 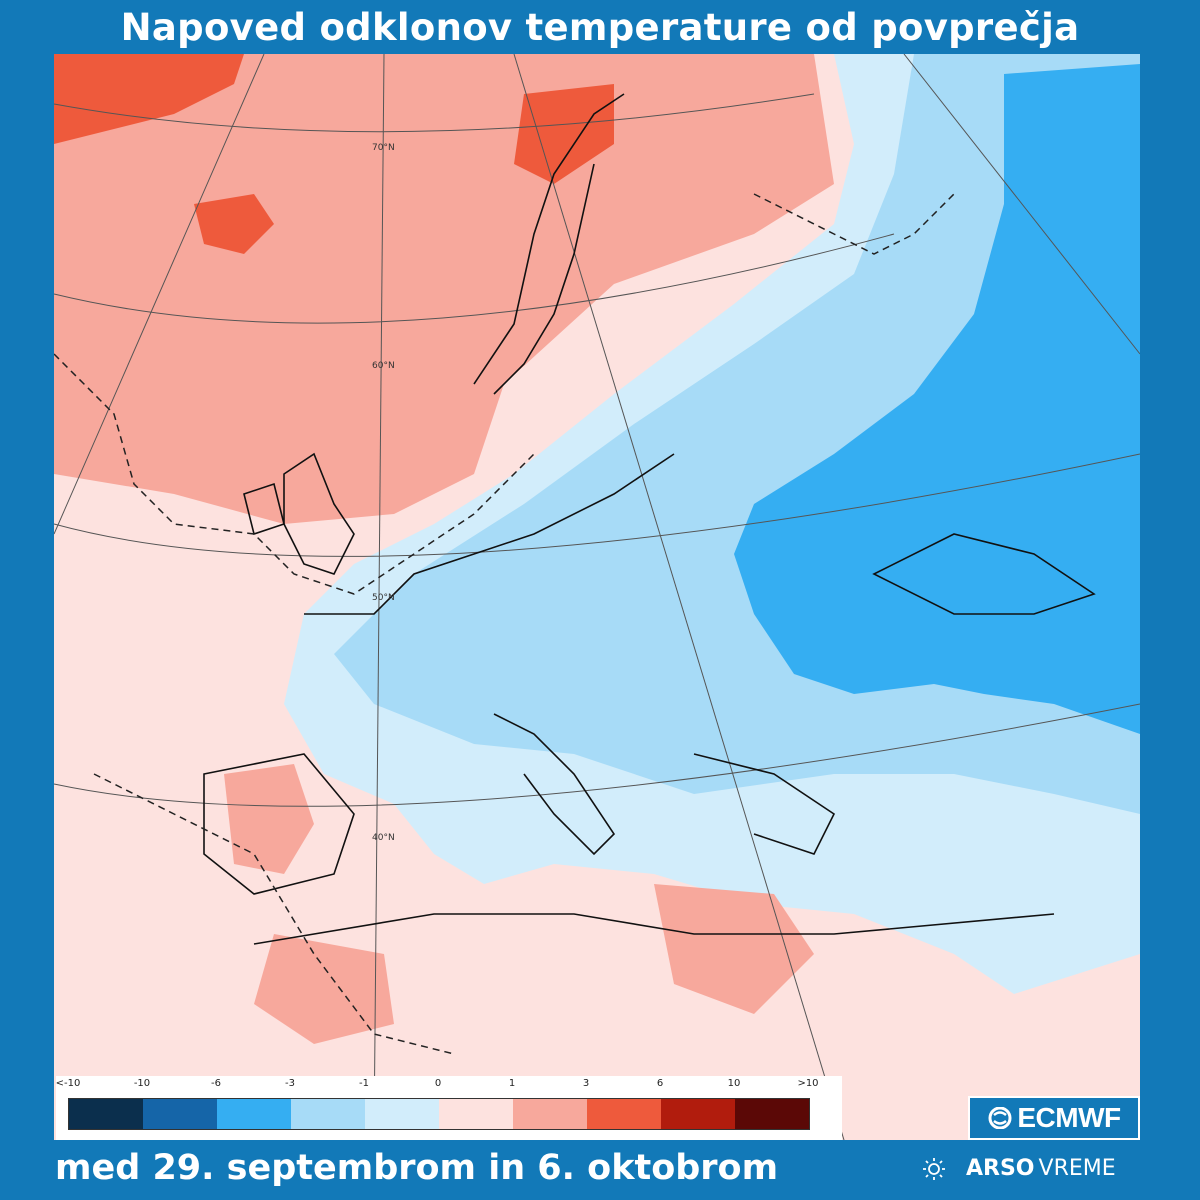 What do you see at coordinates (734, 1083) in the screenshot?
I see `legend-label: 10` at bounding box center [734, 1083].